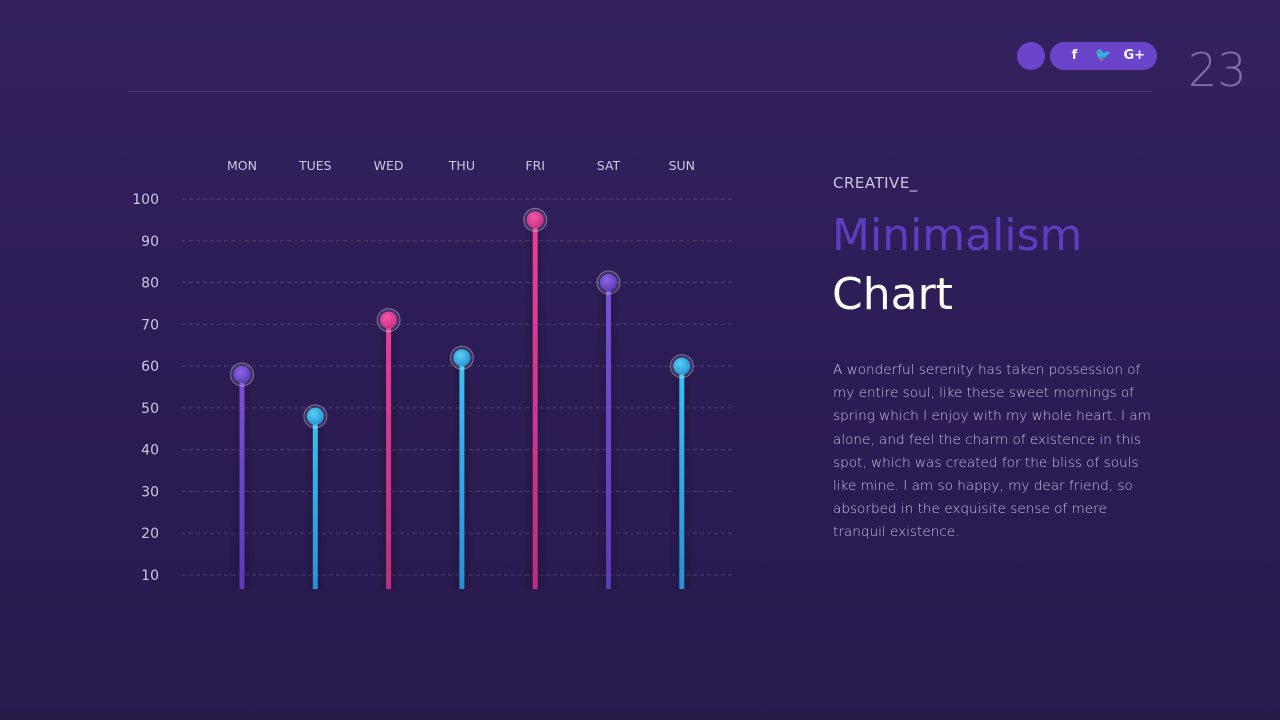 The height and width of the screenshot is (720, 1280). What do you see at coordinates (389, 165) in the screenshot?
I see `x-category-label: WED` at bounding box center [389, 165].